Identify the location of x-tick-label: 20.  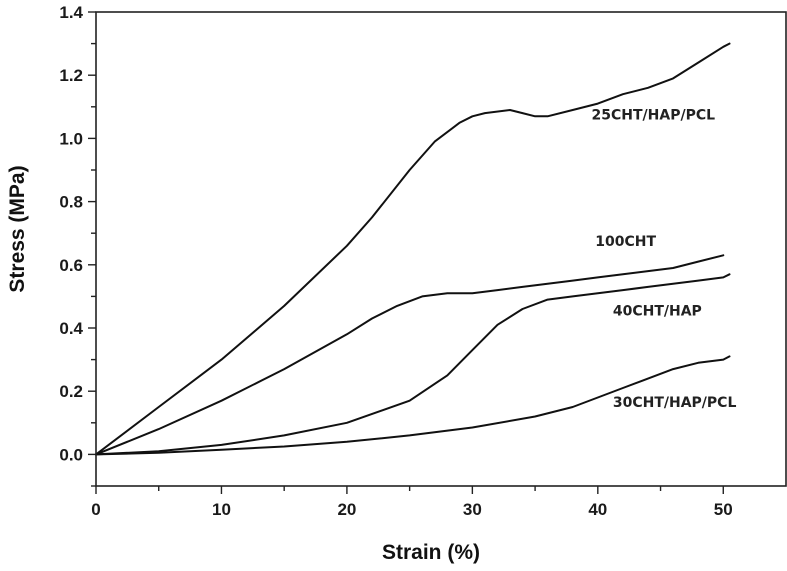
(346, 509).